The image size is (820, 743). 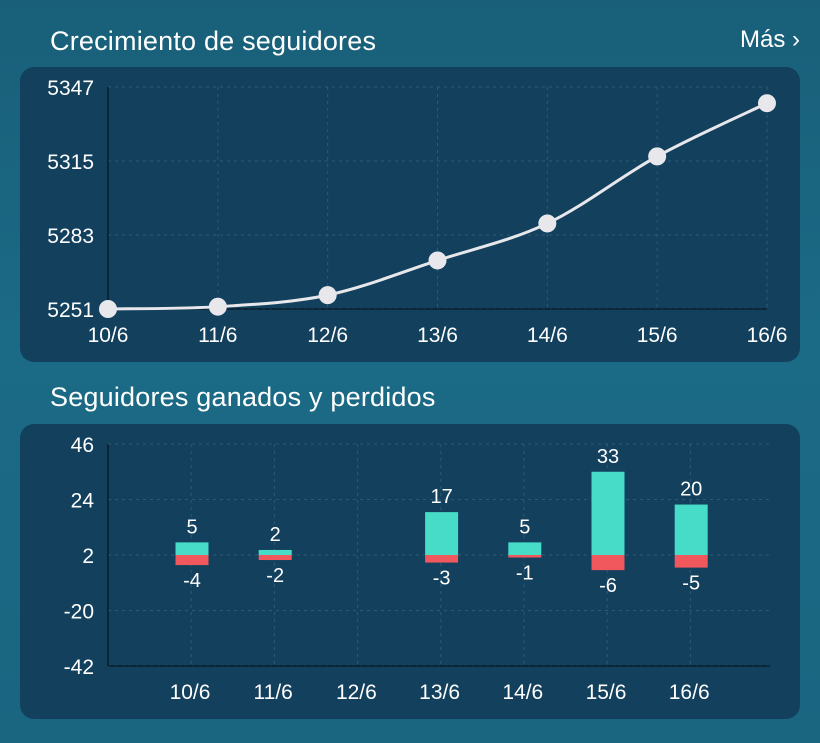 I want to click on lost-value-label: -1, so click(x=525, y=574).